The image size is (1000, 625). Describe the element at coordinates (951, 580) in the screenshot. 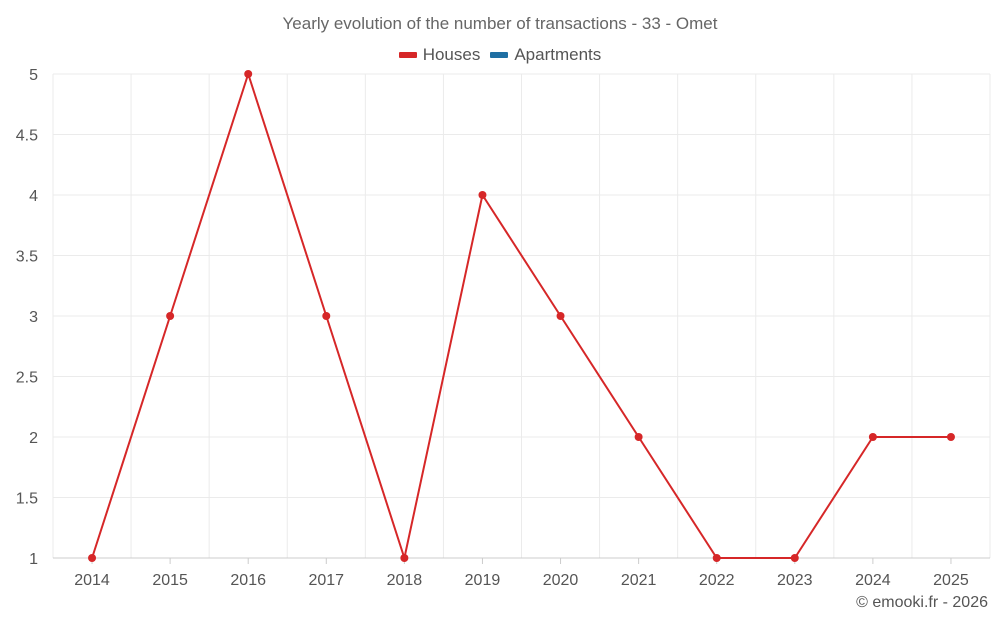

I see `x-tick-label: 2025` at that location.